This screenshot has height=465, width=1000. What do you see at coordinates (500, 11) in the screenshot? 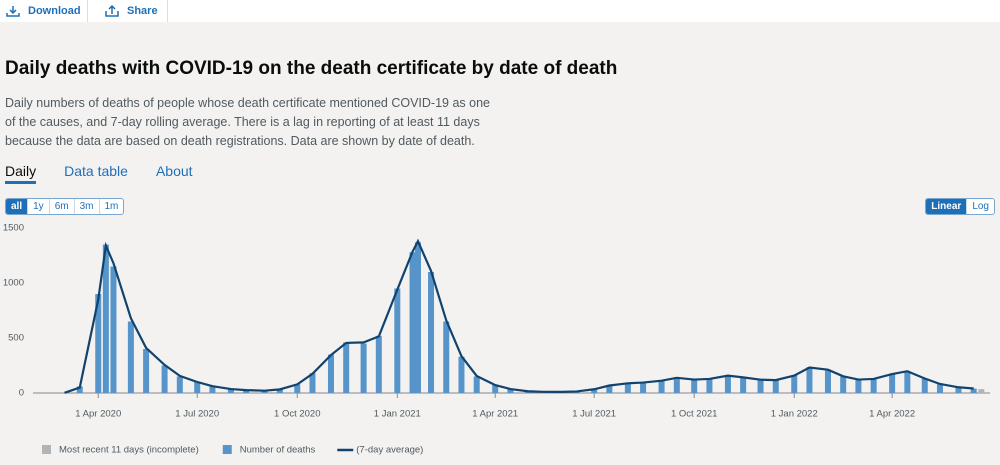
I see `toolbar: Download Share` at bounding box center [500, 11].